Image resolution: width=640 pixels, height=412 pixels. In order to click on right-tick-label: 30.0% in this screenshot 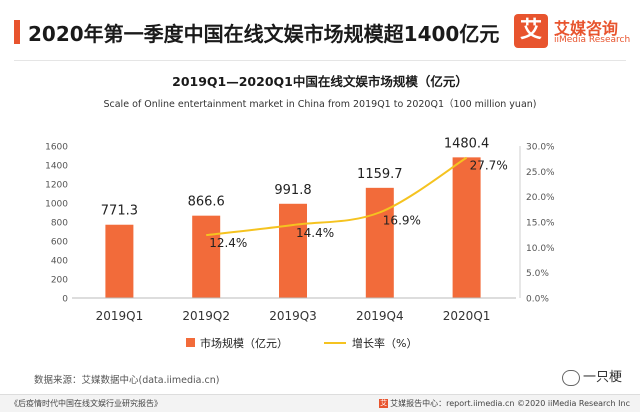, I will do `click(540, 148)`.